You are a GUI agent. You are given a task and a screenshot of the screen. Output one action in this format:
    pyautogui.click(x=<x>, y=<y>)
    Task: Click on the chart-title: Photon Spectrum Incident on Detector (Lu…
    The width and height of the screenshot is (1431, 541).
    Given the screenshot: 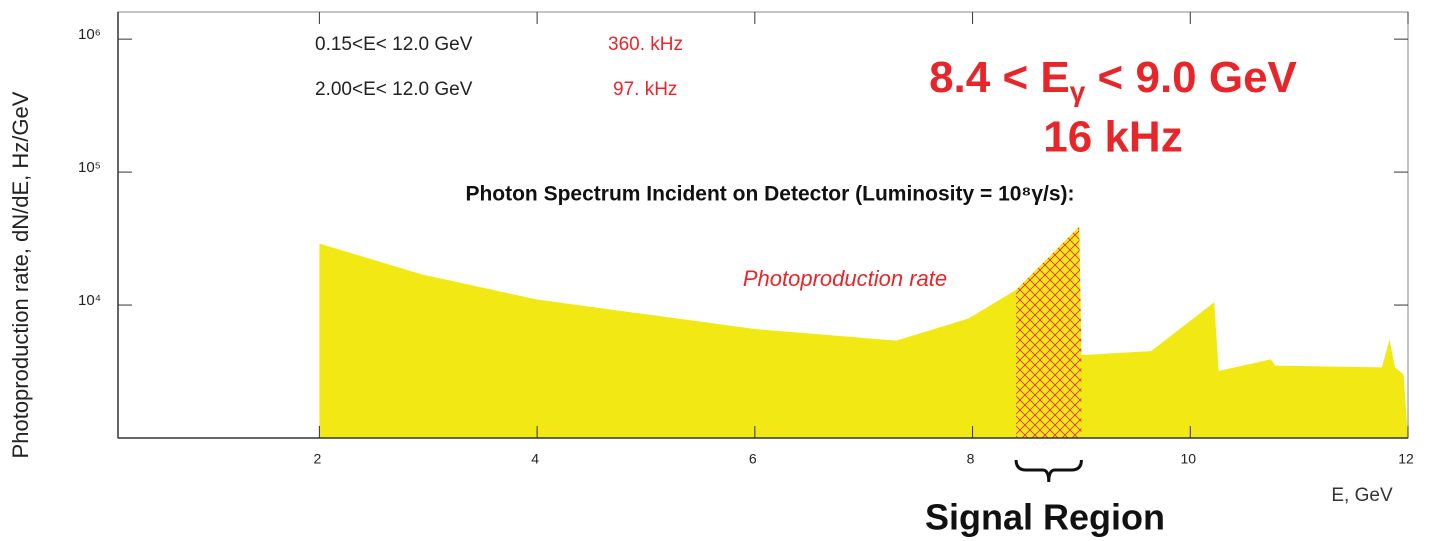 What is the action you would take?
    pyautogui.click(x=769, y=194)
    